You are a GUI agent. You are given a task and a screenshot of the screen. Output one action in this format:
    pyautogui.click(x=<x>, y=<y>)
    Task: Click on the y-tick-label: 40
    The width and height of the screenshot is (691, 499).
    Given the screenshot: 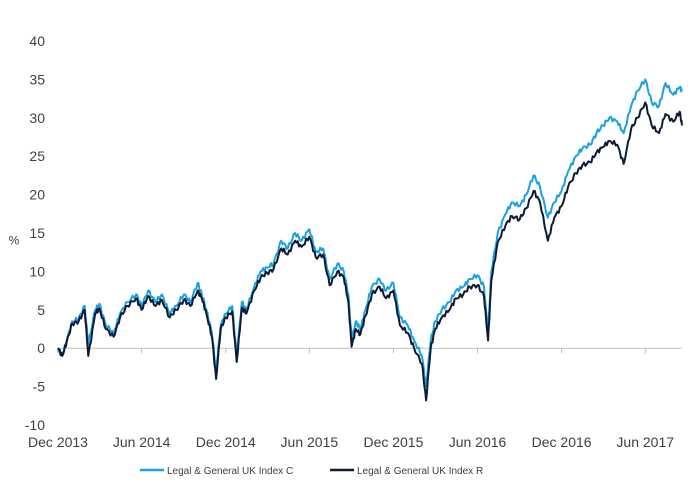 What is the action you would take?
    pyautogui.click(x=37, y=41)
    